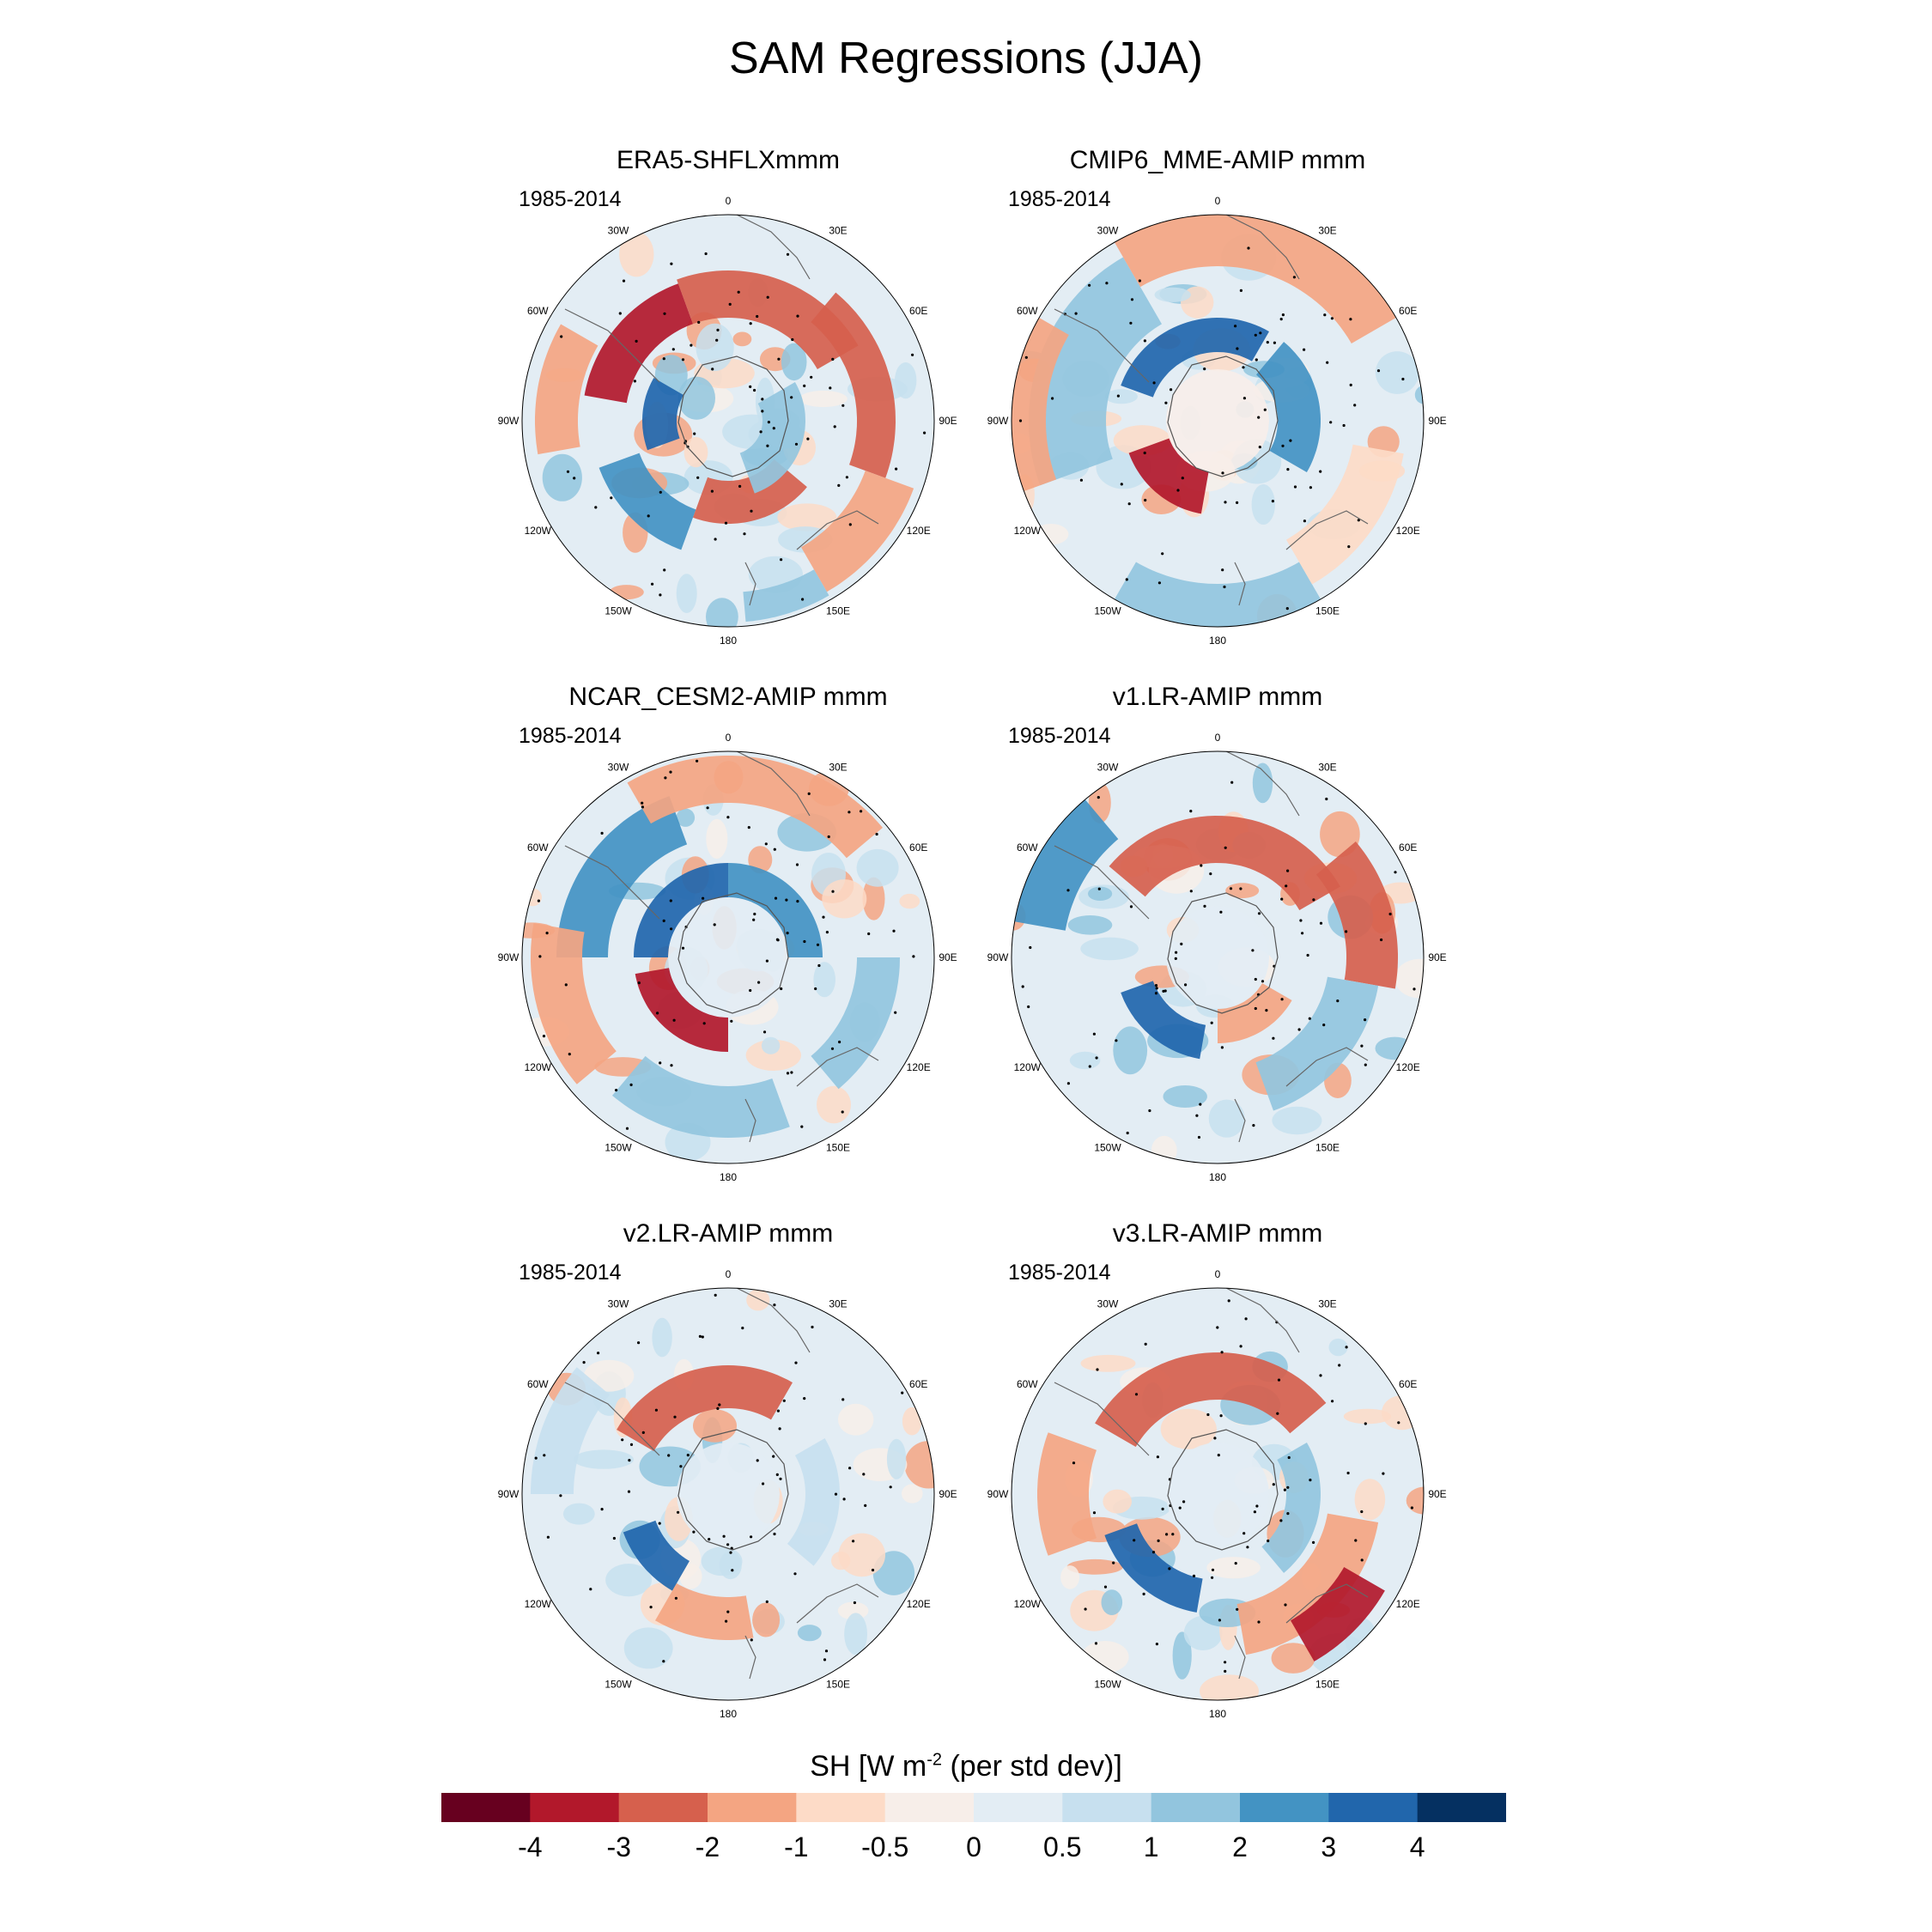 This screenshot has height=1932, width=1932. I want to click on longitude-label: 90W, so click(998, 421).